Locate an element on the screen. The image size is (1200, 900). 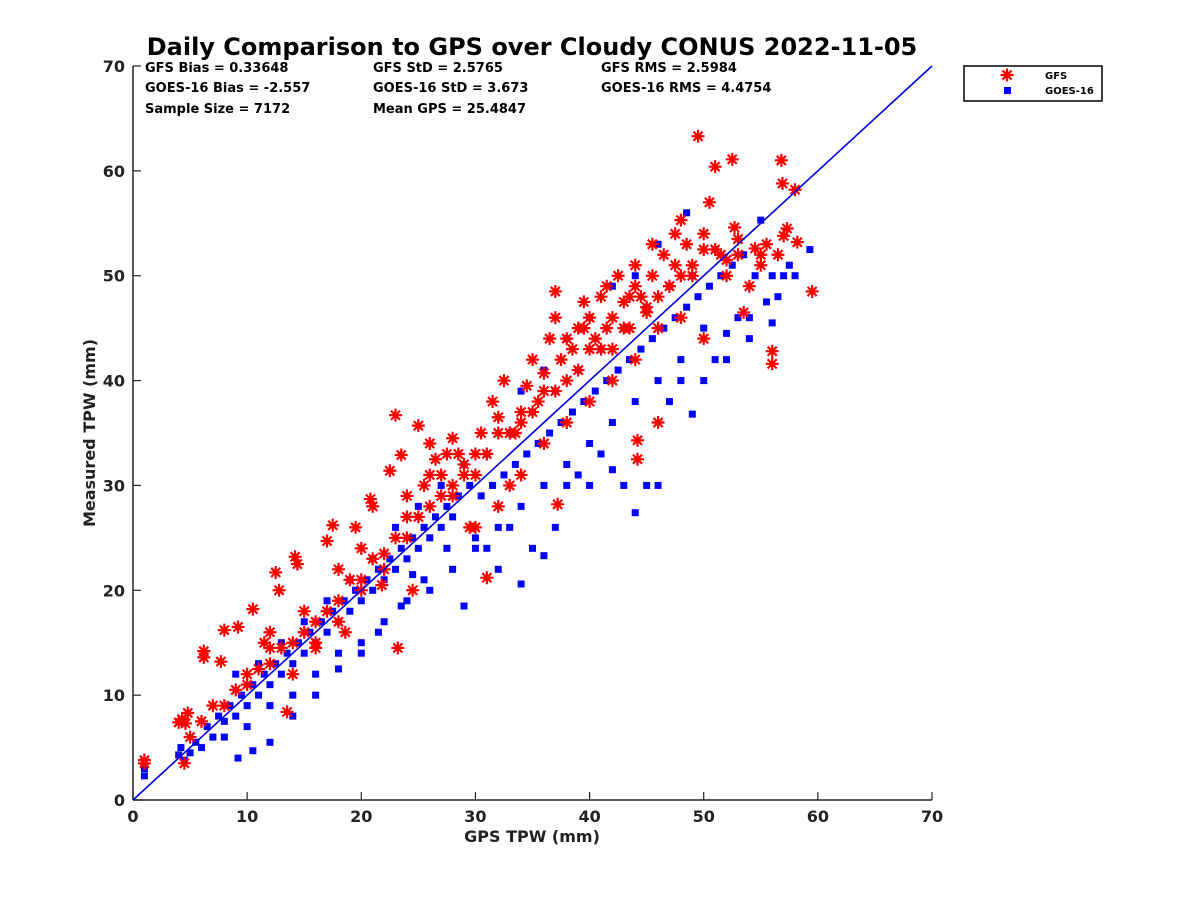
stat-gfs-bias: GFS Bias = 0.33648 is located at coordinates (216, 68).